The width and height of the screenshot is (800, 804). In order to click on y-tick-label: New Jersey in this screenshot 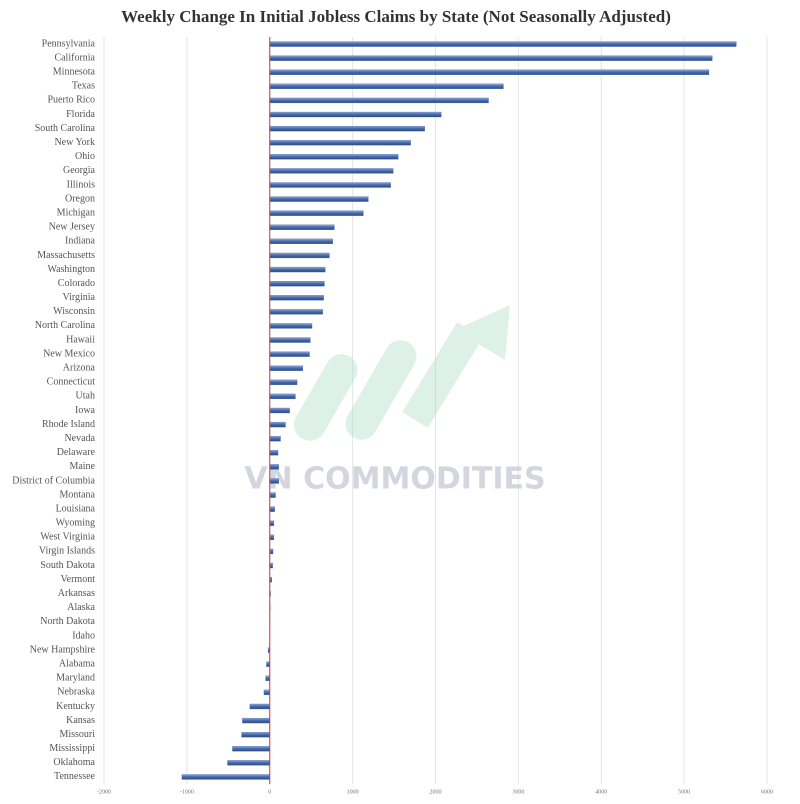, I will do `click(72, 227)`.